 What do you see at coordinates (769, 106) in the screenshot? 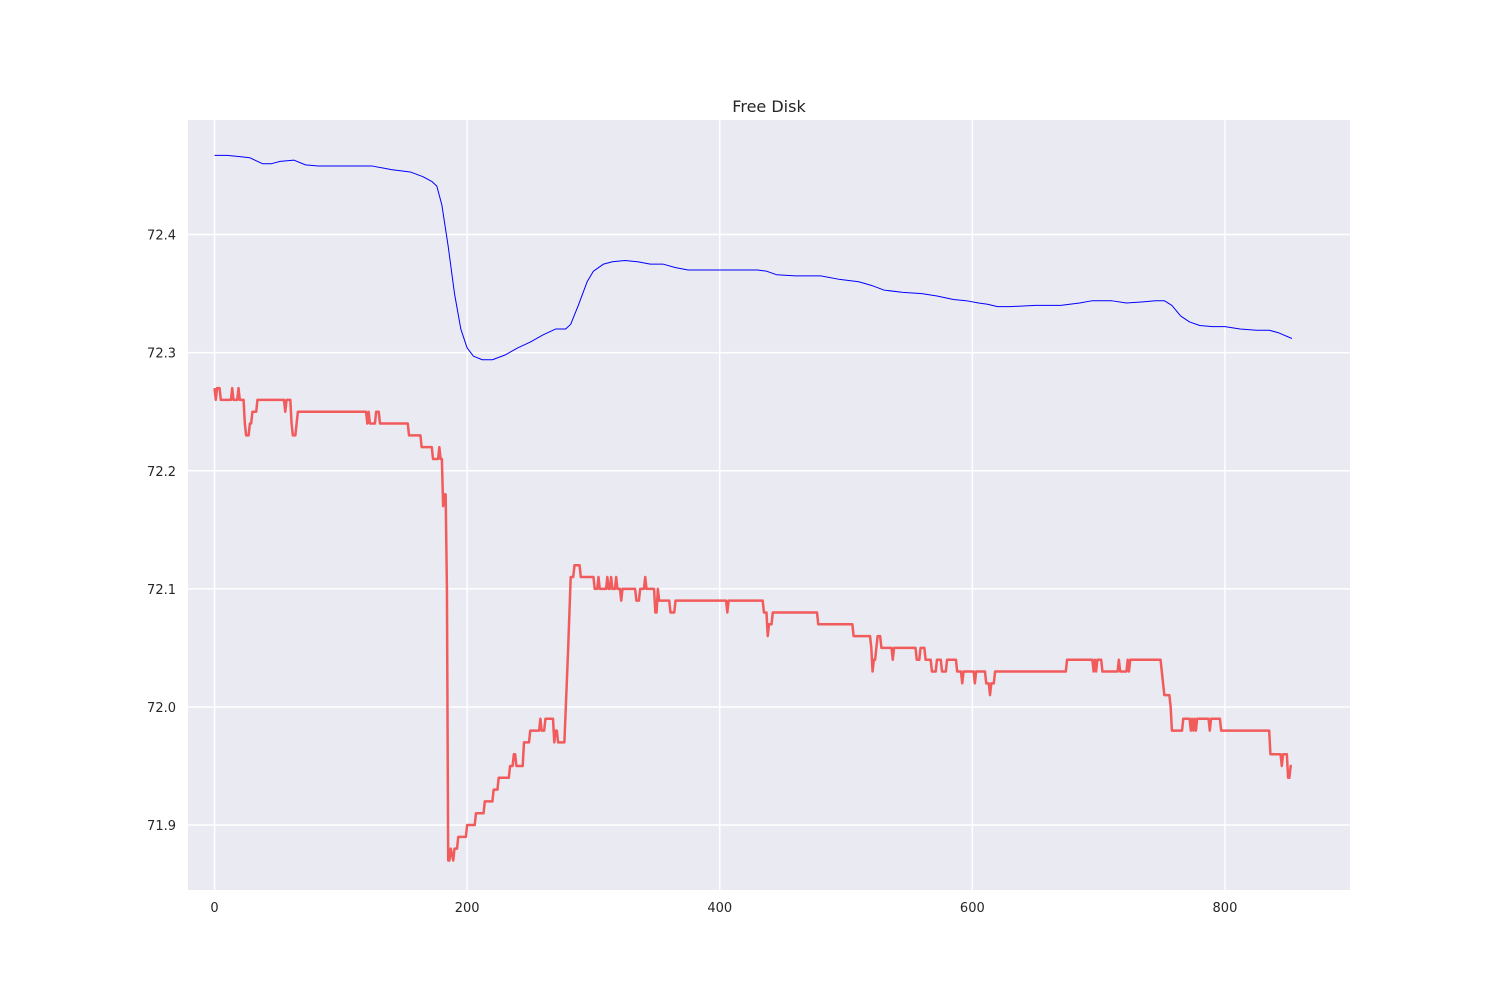
I see `chart-title: Free Disk` at bounding box center [769, 106].